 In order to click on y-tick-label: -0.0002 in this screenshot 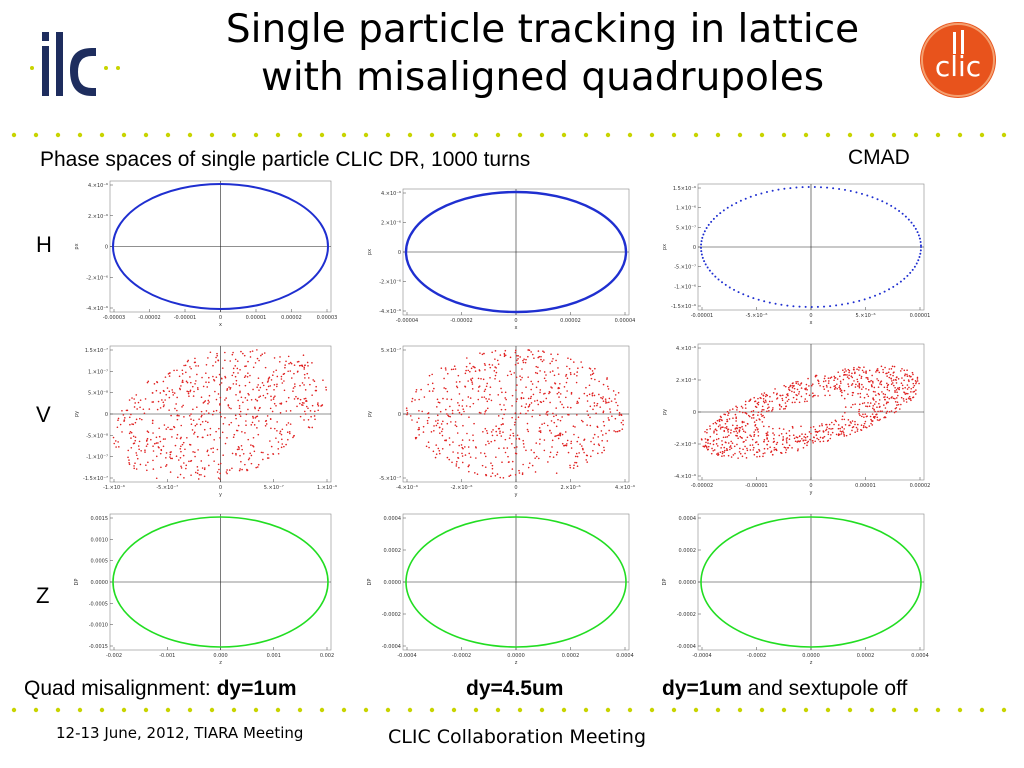, I will do `click(686, 615)`.